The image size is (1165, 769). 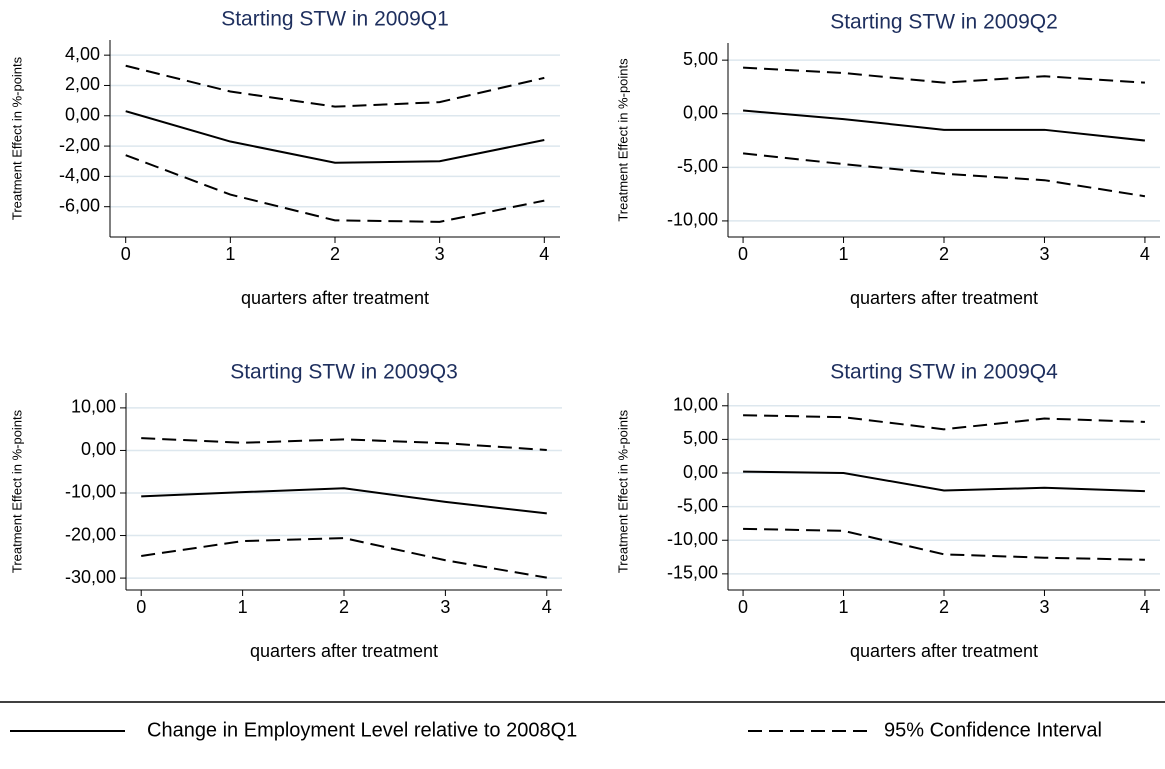 I want to click on y-tick-label: -4,00, so click(x=79, y=175).